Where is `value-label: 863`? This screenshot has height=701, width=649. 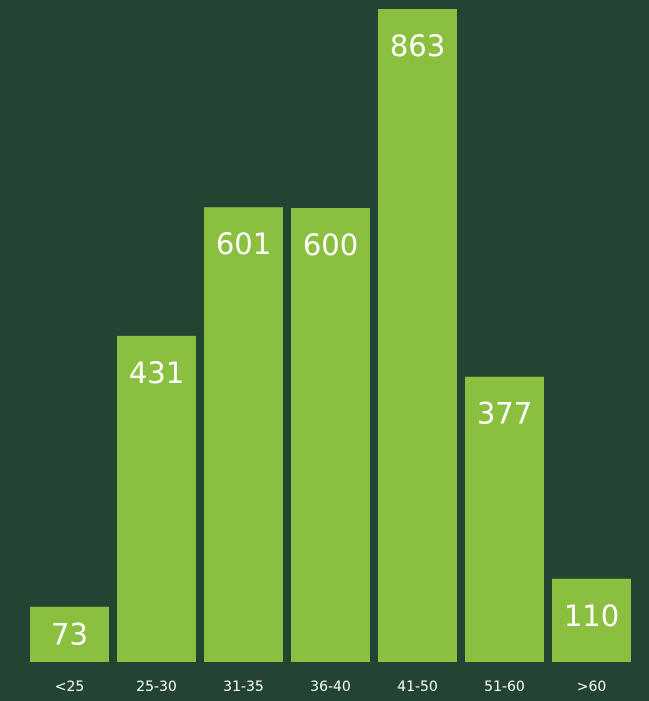 value-label: 863 is located at coordinates (417, 46).